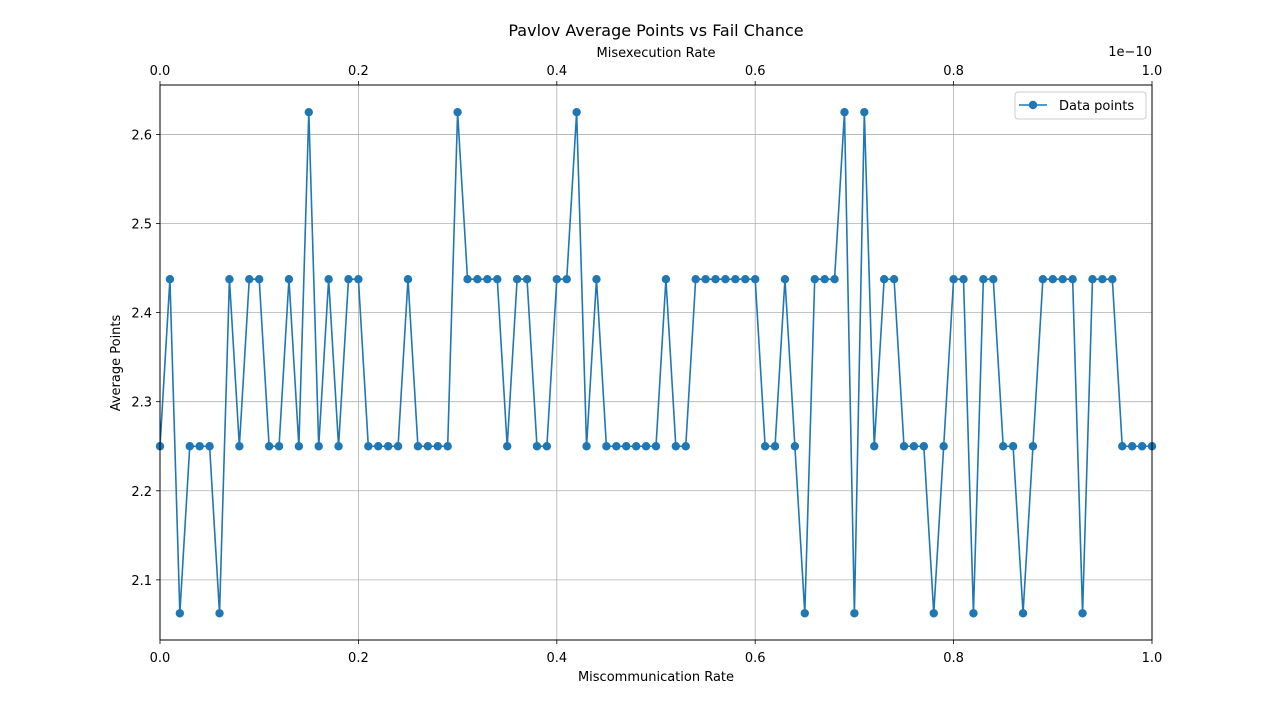  I want to click on y-axis-label: Average Points, so click(116, 362).